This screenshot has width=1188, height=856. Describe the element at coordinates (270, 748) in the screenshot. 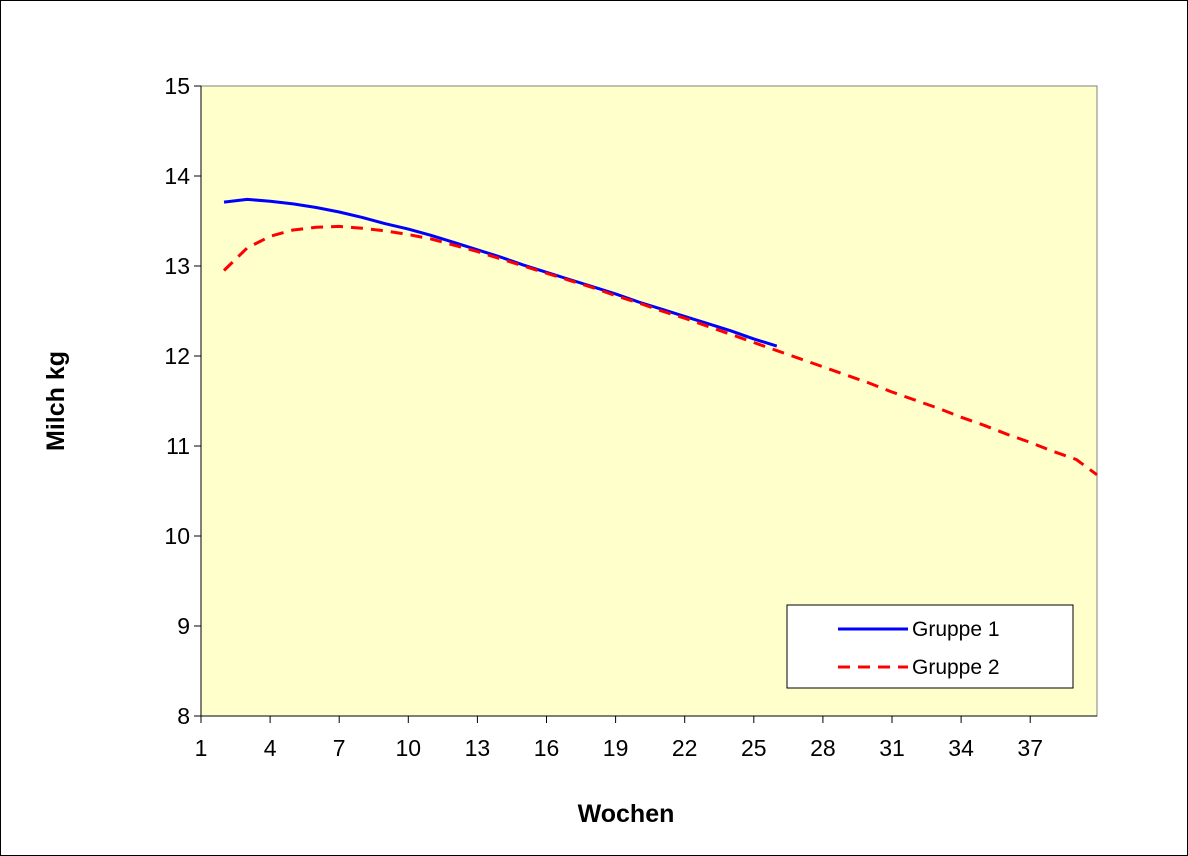

I see `x-tick-label-4: 4` at that location.